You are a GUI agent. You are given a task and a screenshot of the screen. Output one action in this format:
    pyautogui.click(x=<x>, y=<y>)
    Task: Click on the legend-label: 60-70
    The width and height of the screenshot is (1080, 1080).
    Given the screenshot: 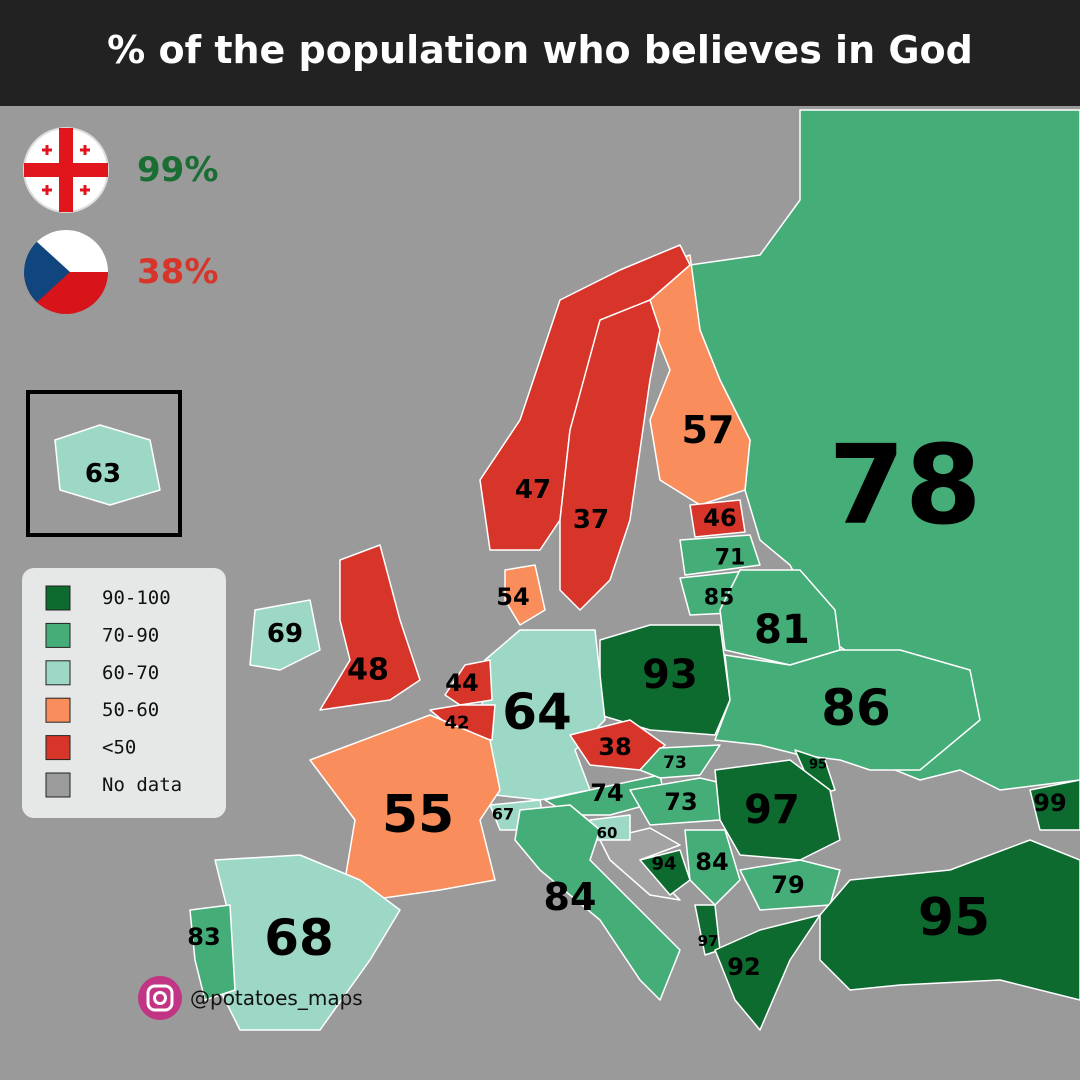 What is the action you would take?
    pyautogui.click(x=130, y=673)
    